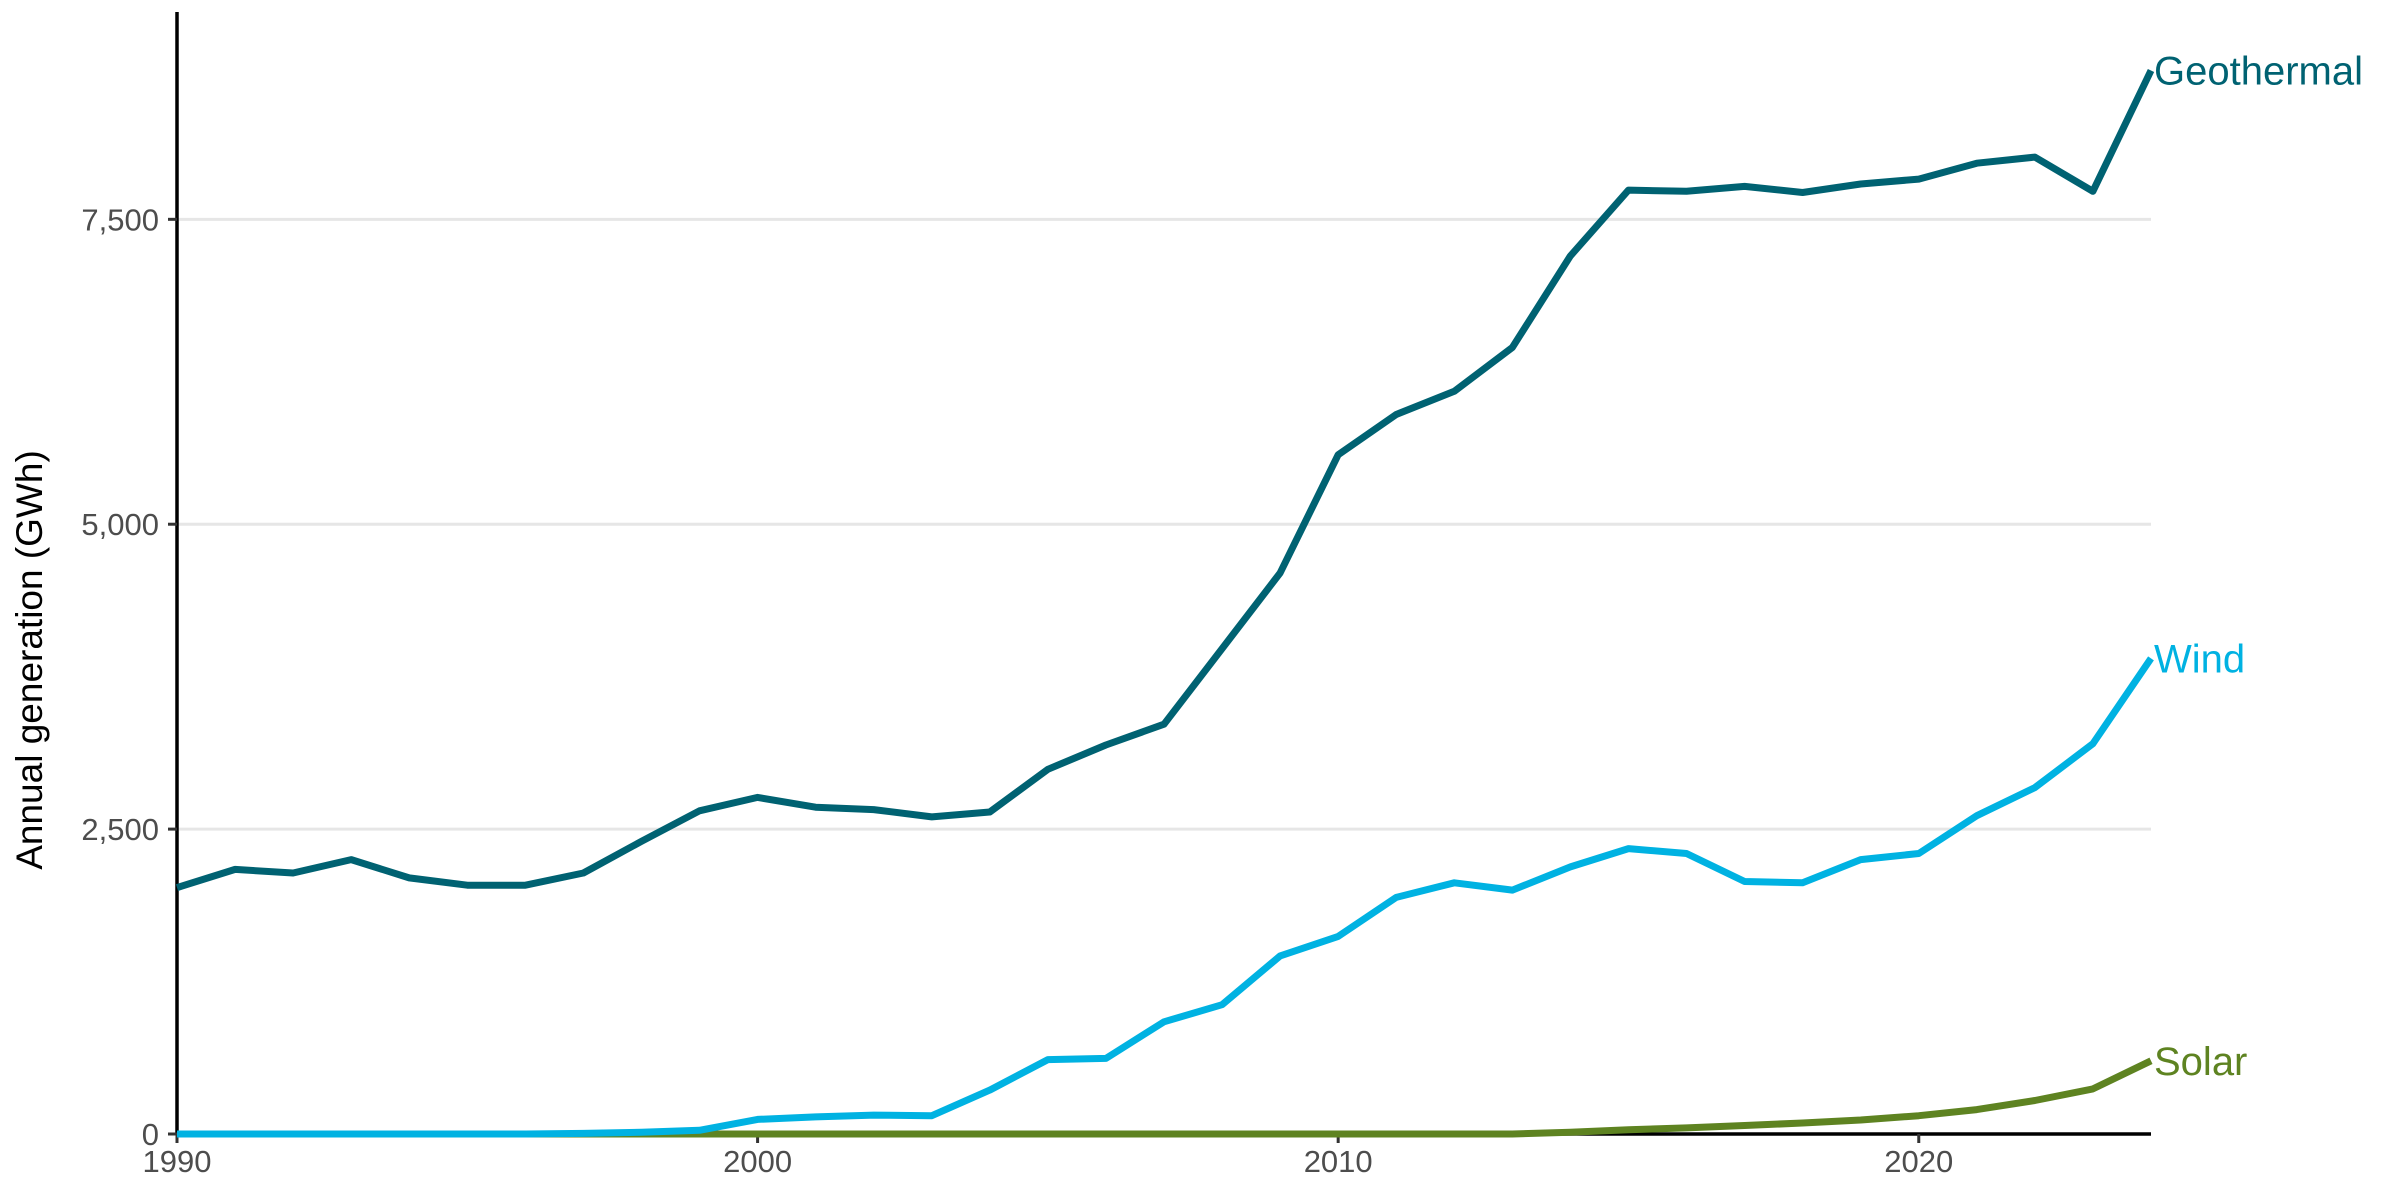 The image size is (2400, 1200). What do you see at coordinates (2258, 567) in the screenshot?
I see `series-labels: Solar Wind Geothermal` at bounding box center [2258, 567].